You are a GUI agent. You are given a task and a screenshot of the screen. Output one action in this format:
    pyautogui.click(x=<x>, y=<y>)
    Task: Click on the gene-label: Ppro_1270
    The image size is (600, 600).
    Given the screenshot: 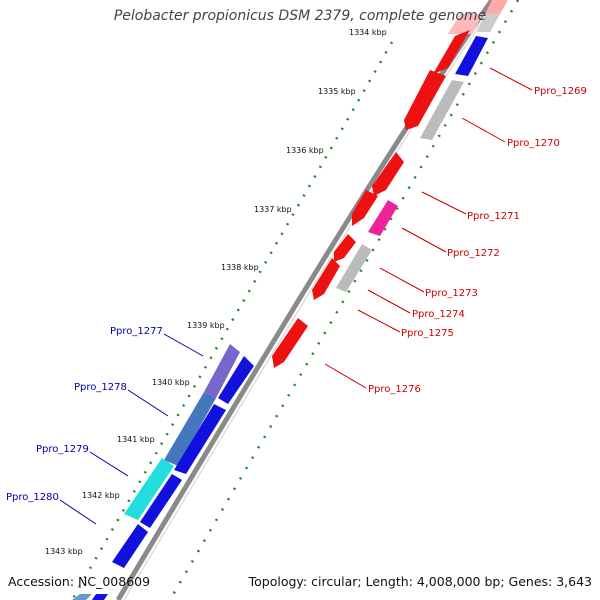 What is the action you would take?
    pyautogui.click(x=533, y=143)
    